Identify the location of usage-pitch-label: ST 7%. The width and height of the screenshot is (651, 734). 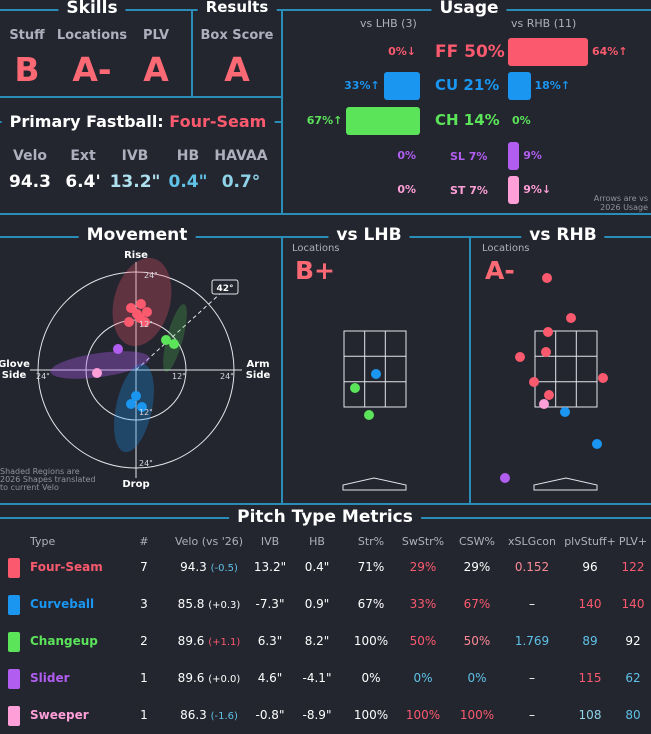
(469, 190).